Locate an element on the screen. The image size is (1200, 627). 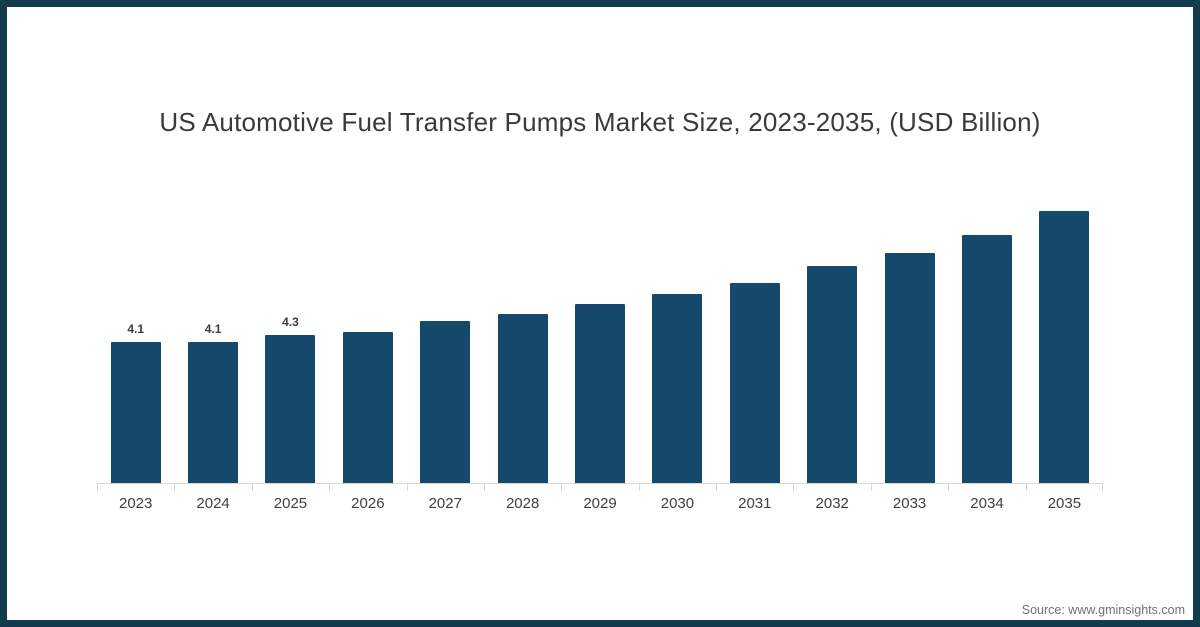
bar-2035 is located at coordinates (1064, 347).